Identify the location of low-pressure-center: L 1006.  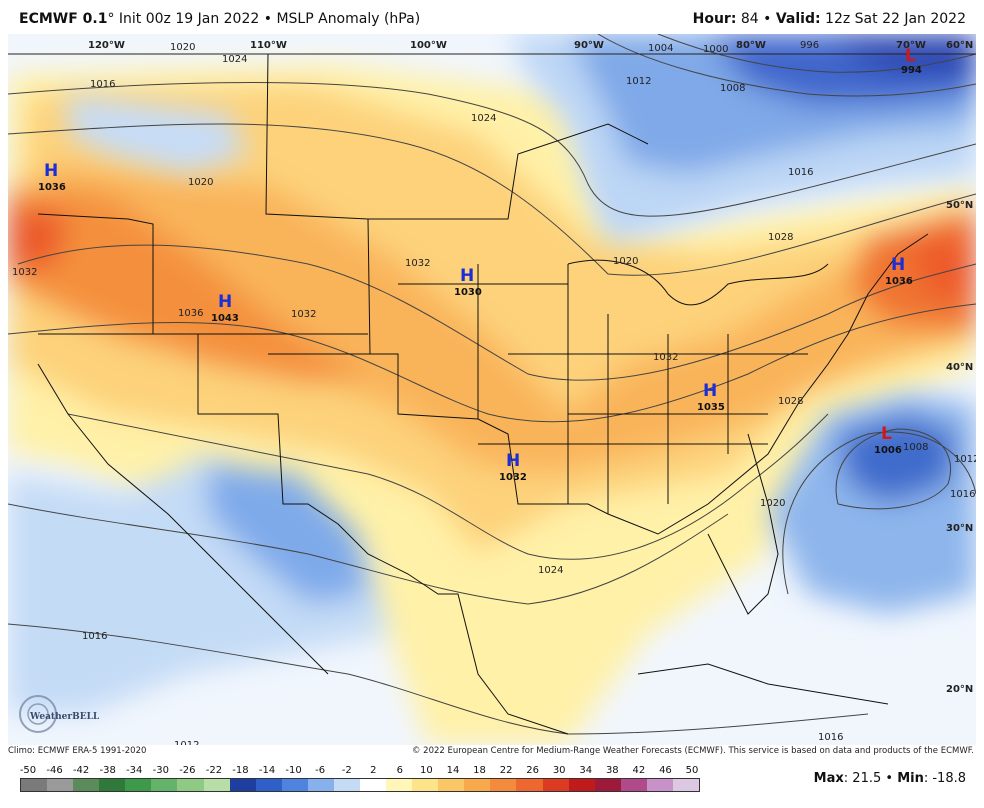
(888, 440).